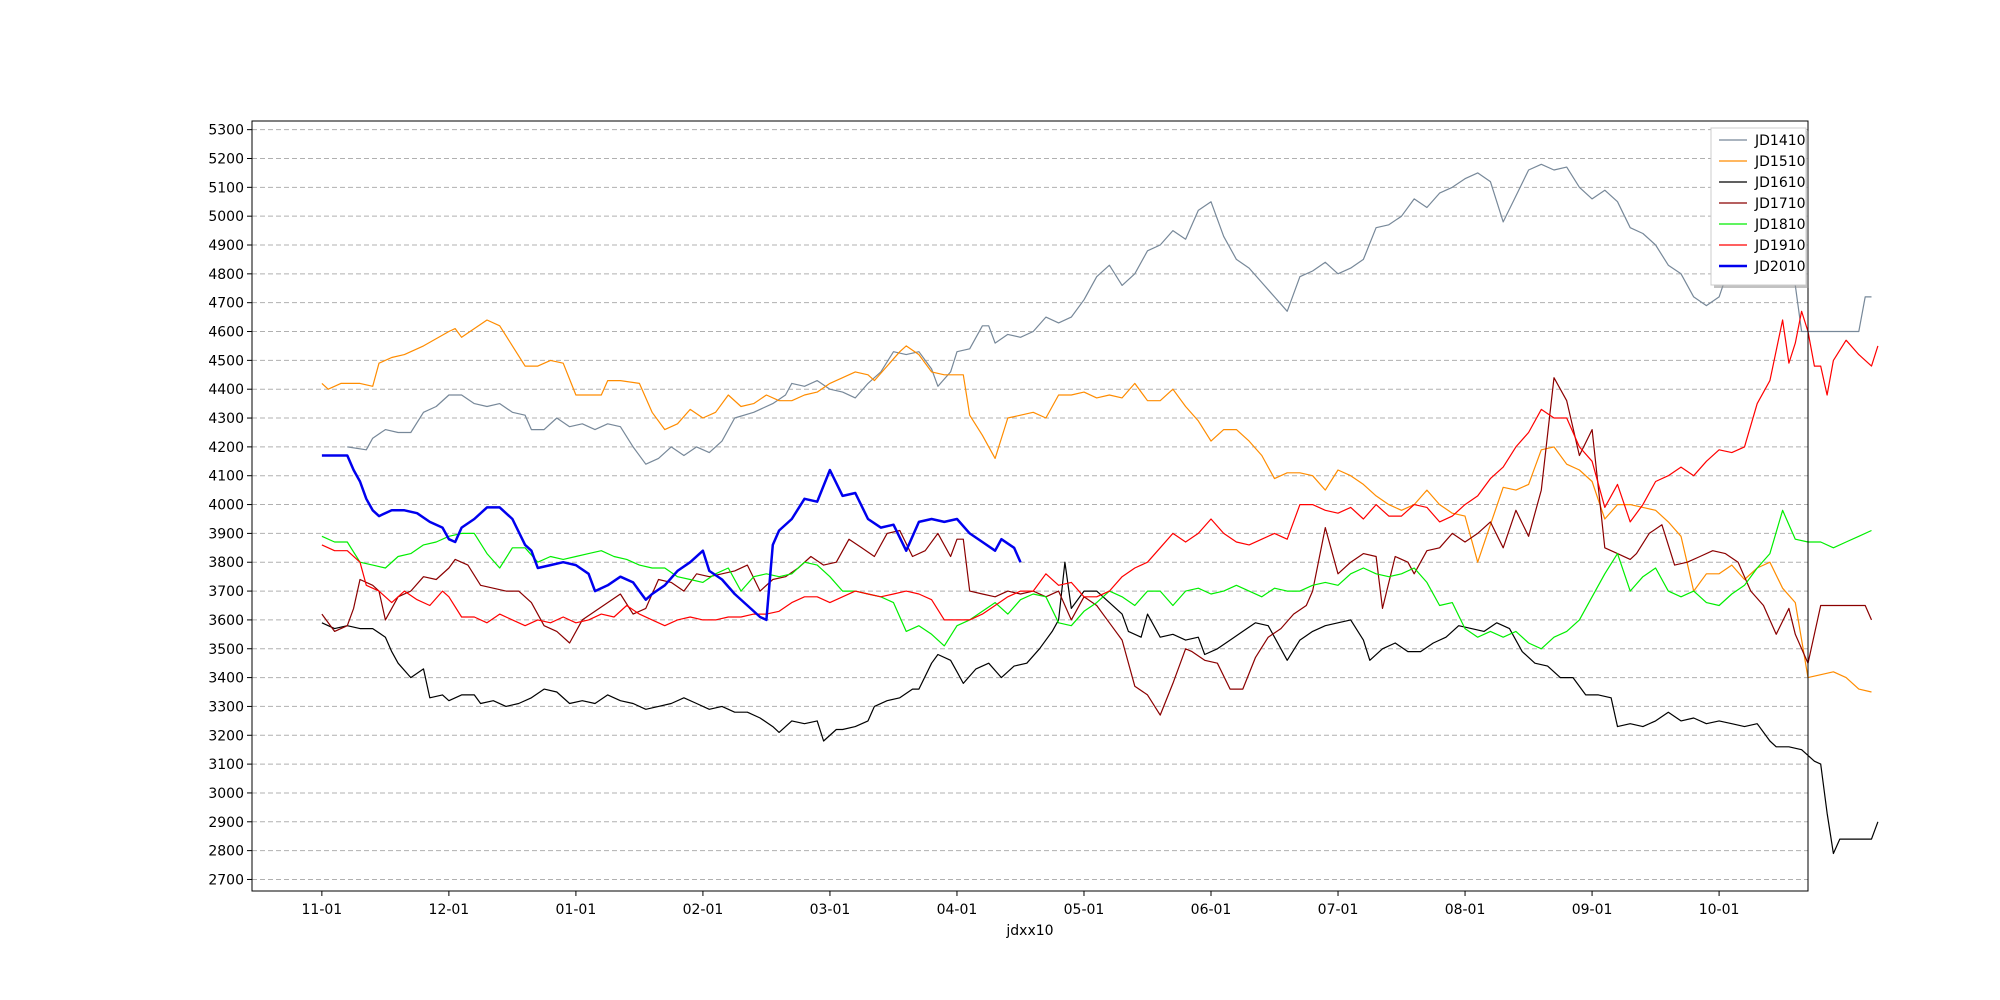 The width and height of the screenshot is (2000, 1000). What do you see at coordinates (226, 534) in the screenshot?
I see `y-tick-label: 3900` at bounding box center [226, 534].